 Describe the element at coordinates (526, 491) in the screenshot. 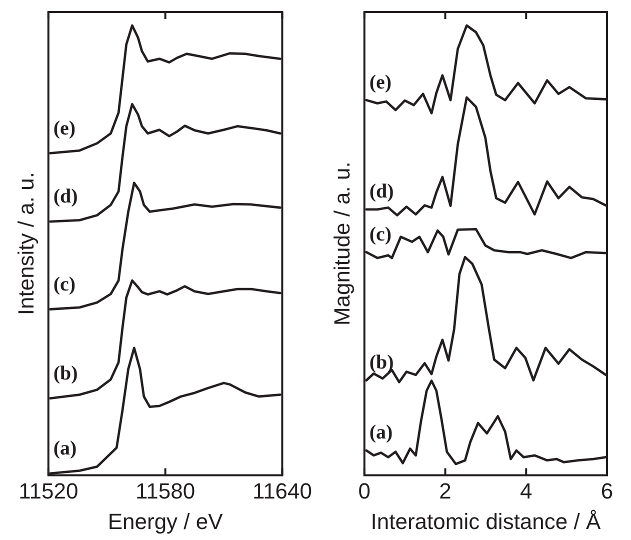

I see `x-tick-label: 4` at that location.